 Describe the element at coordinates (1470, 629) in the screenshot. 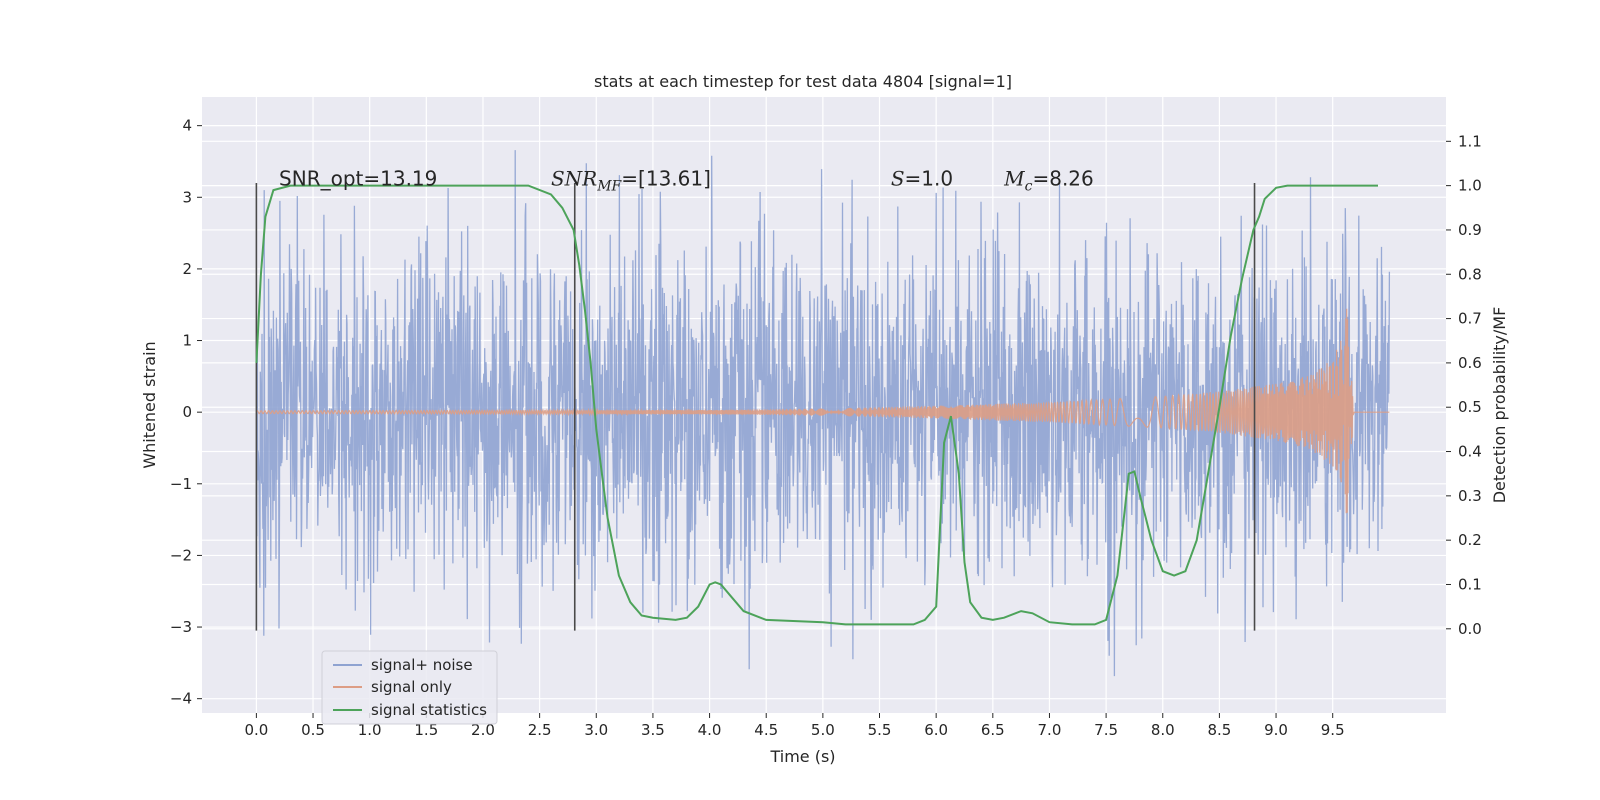

I see `y2-tick-label: 0.0` at that location.